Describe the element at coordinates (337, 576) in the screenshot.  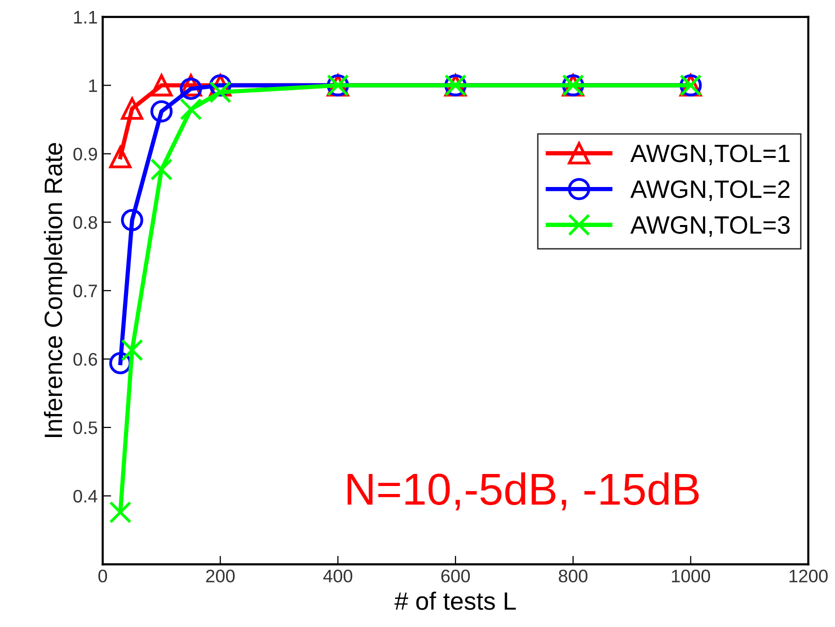
I see `x-tick-label: 400` at that location.